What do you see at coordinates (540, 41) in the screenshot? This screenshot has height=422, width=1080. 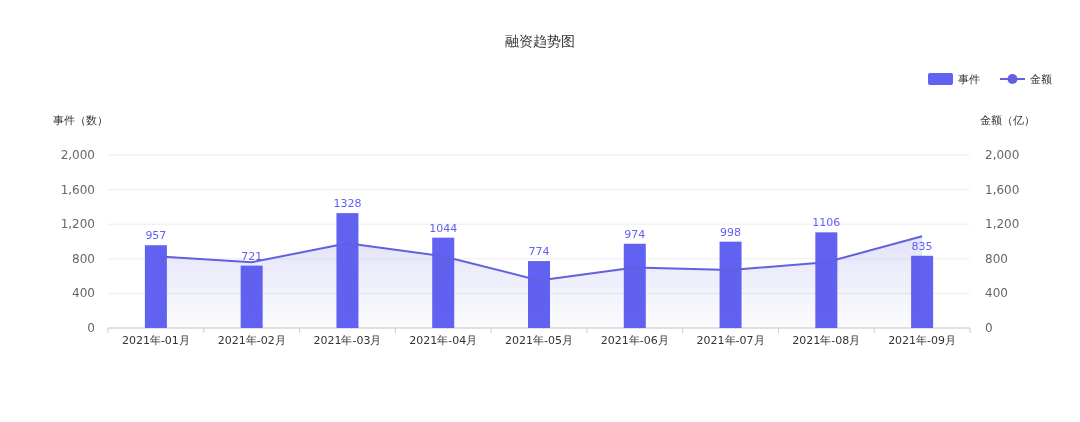 I see `chart-title: 融资趋势图` at bounding box center [540, 41].